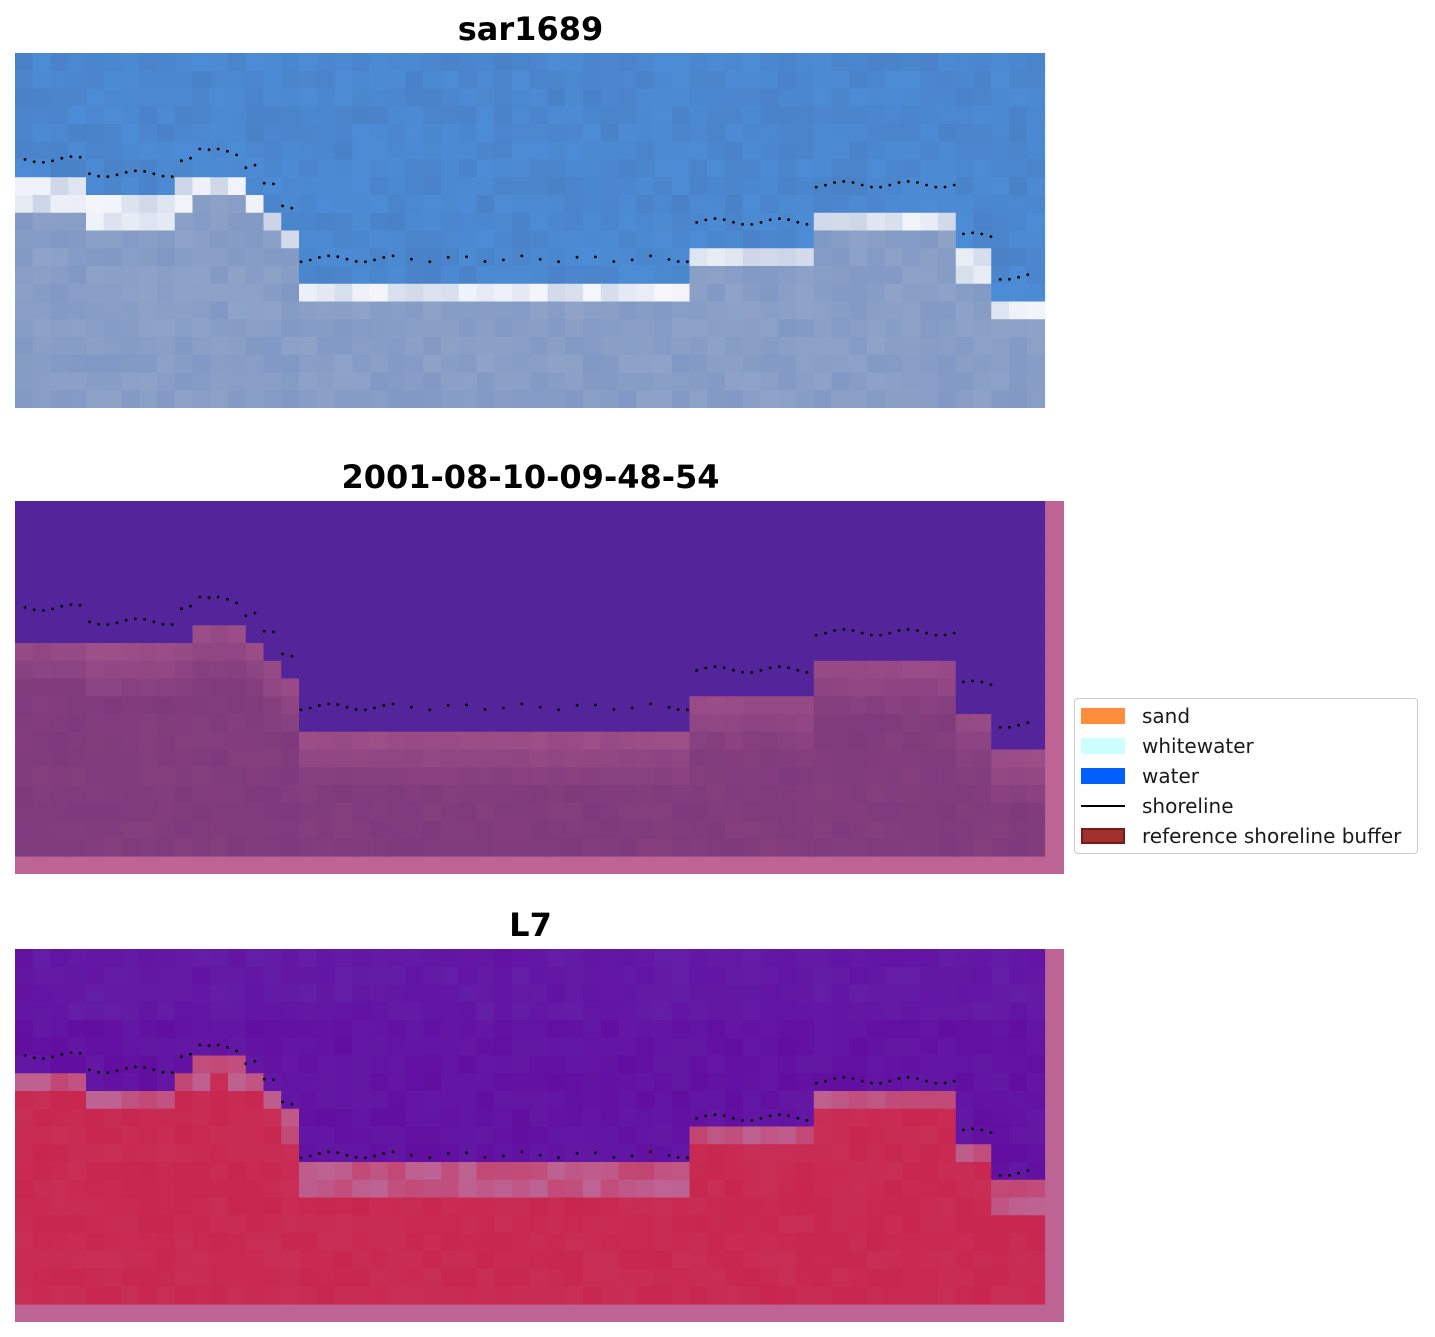 This screenshot has height=1337, width=1435. I want to click on legend-label-water: water, so click(1170, 776).